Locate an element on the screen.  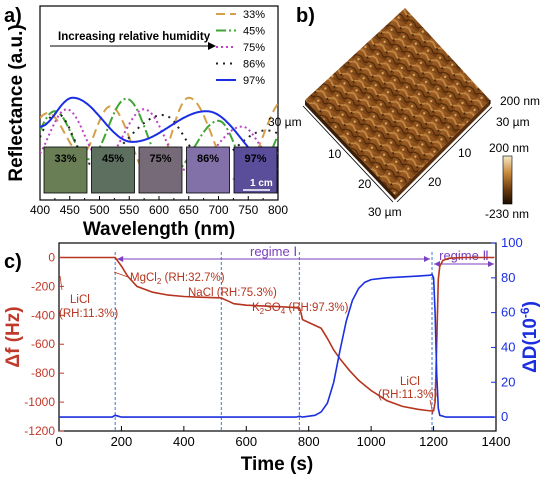
panel-a-xtick-label: 650 is located at coordinates (189, 210).